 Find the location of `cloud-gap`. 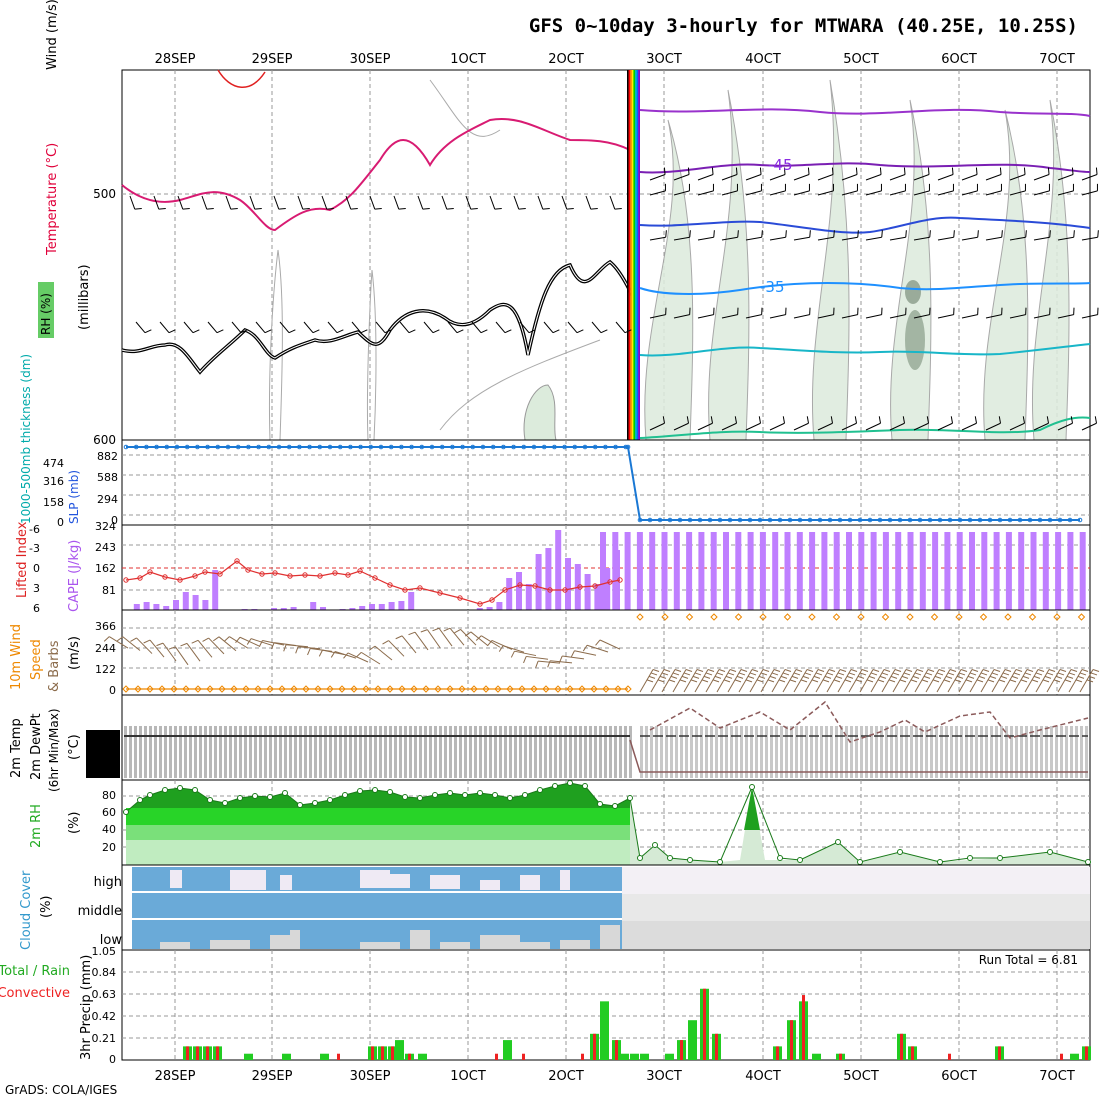

cloud-gap is located at coordinates (610, 937).